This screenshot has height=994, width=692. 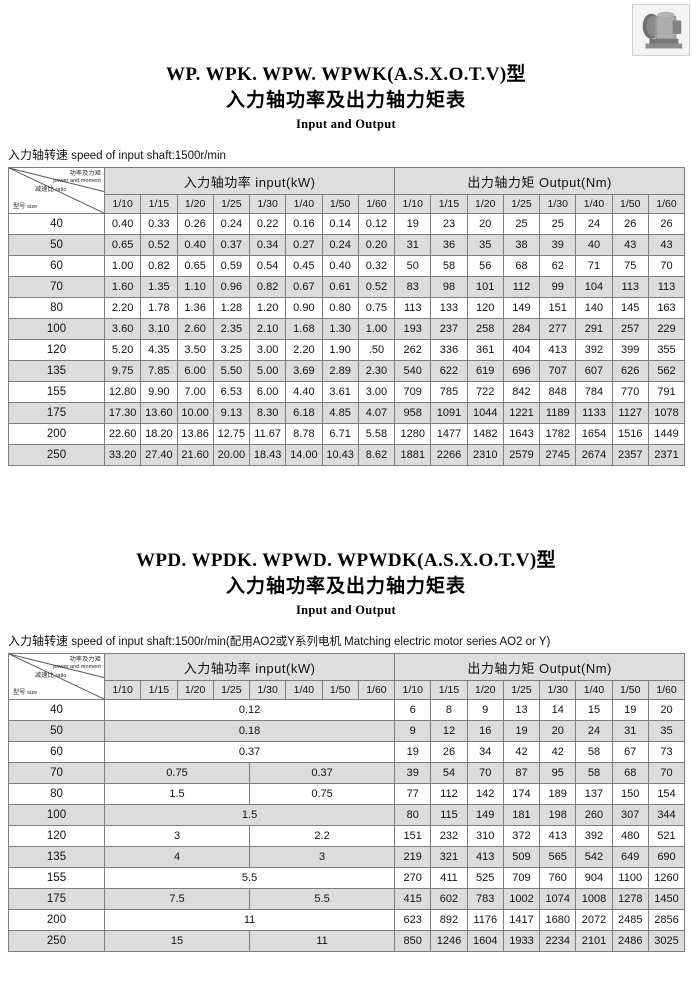 What do you see at coordinates (346, 610) in the screenshot?
I see `section2-title-line3: Input and Output` at bounding box center [346, 610].